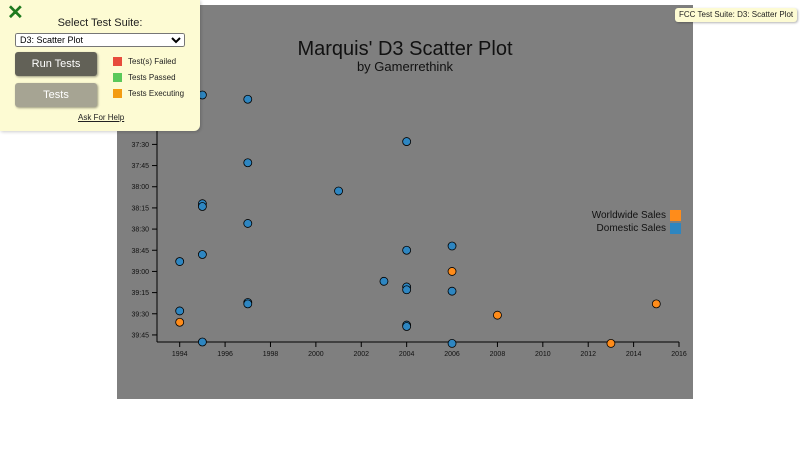  I want to click on legend-swatch-worldwide, so click(675, 215).